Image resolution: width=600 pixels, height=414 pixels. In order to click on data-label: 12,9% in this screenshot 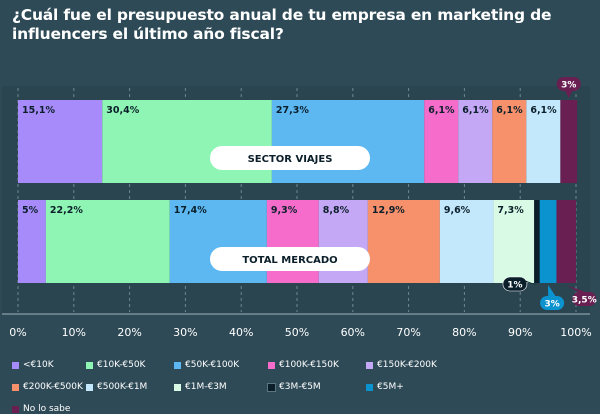, I will do `click(388, 210)`.